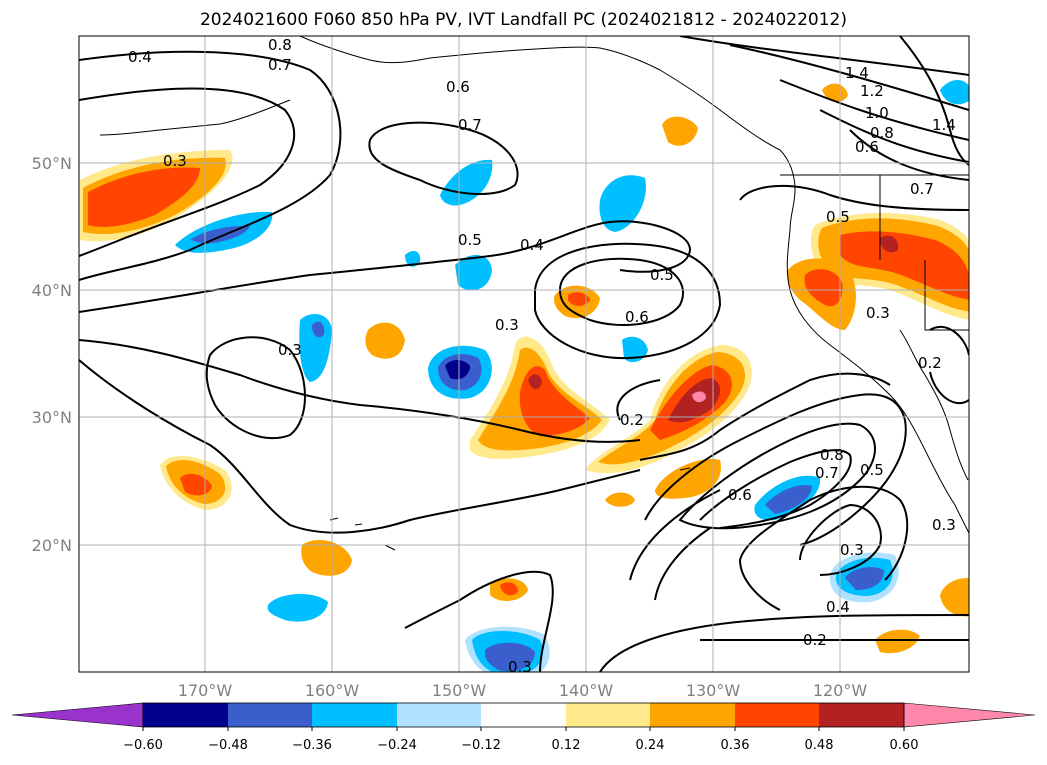  Describe the element at coordinates (650, 745) in the screenshot. I see `colorbar-tick: 0.24` at that location.